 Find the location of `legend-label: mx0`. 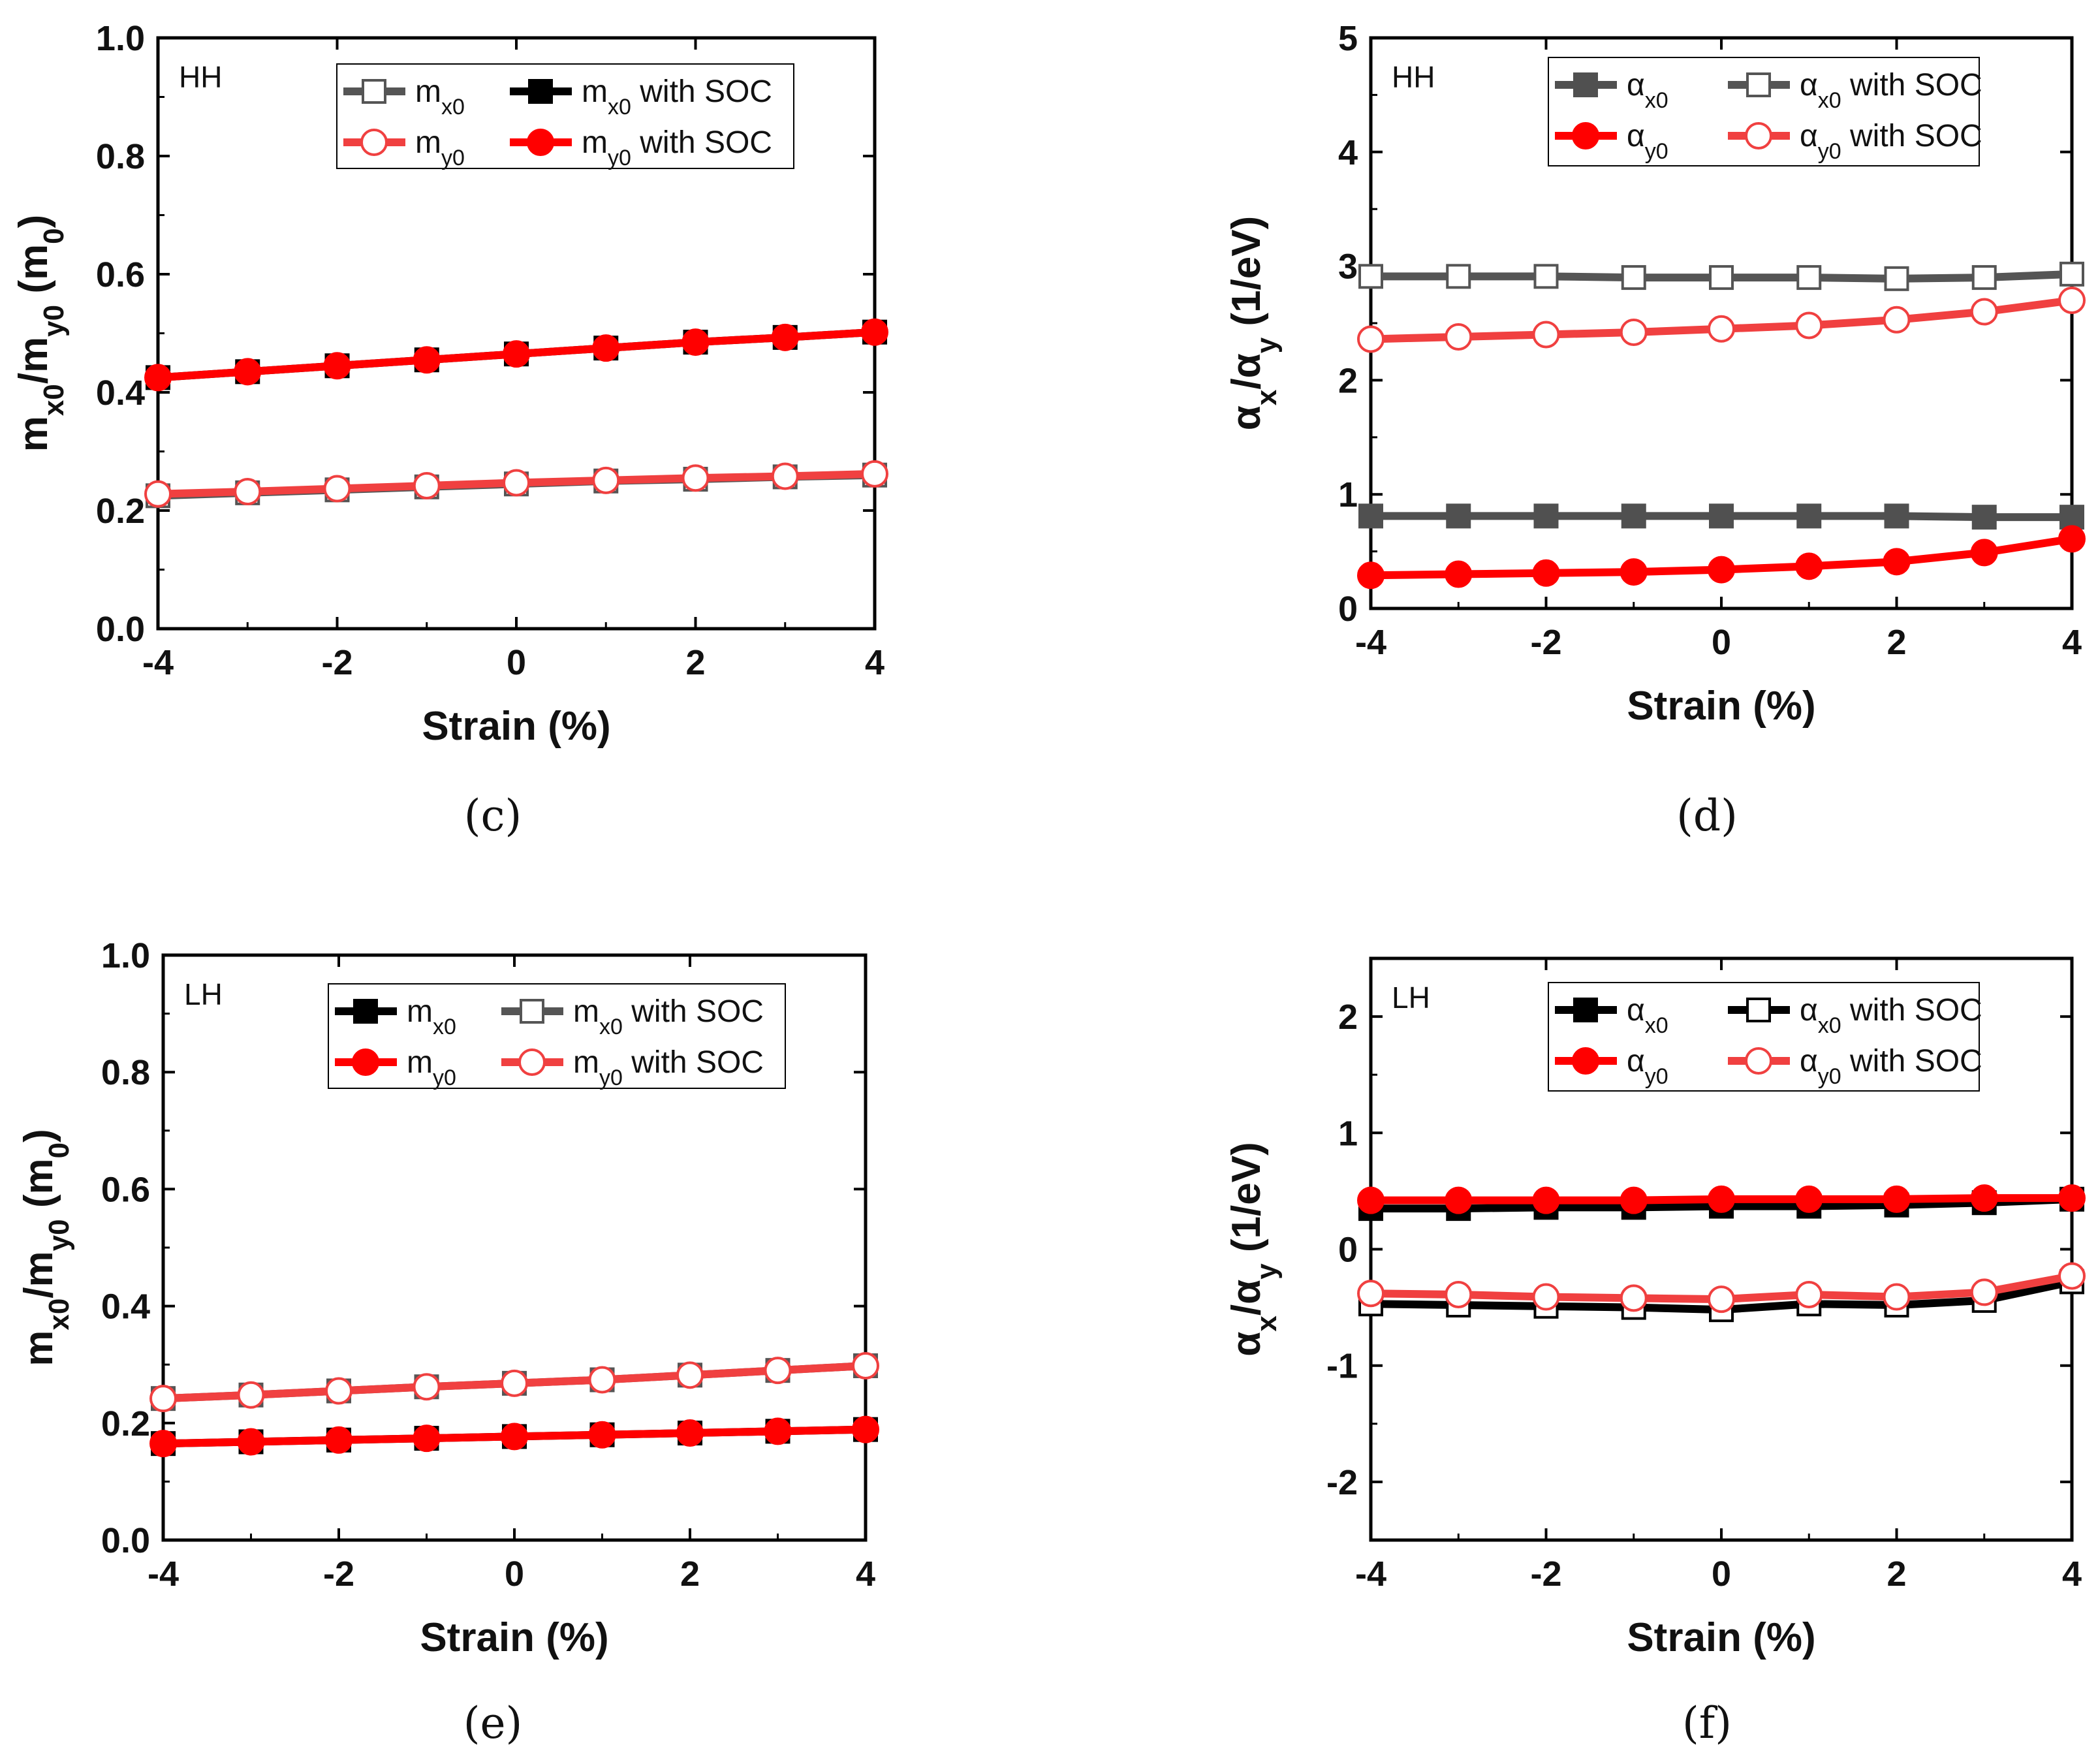

legend-label: mx0 is located at coordinates (440, 97).